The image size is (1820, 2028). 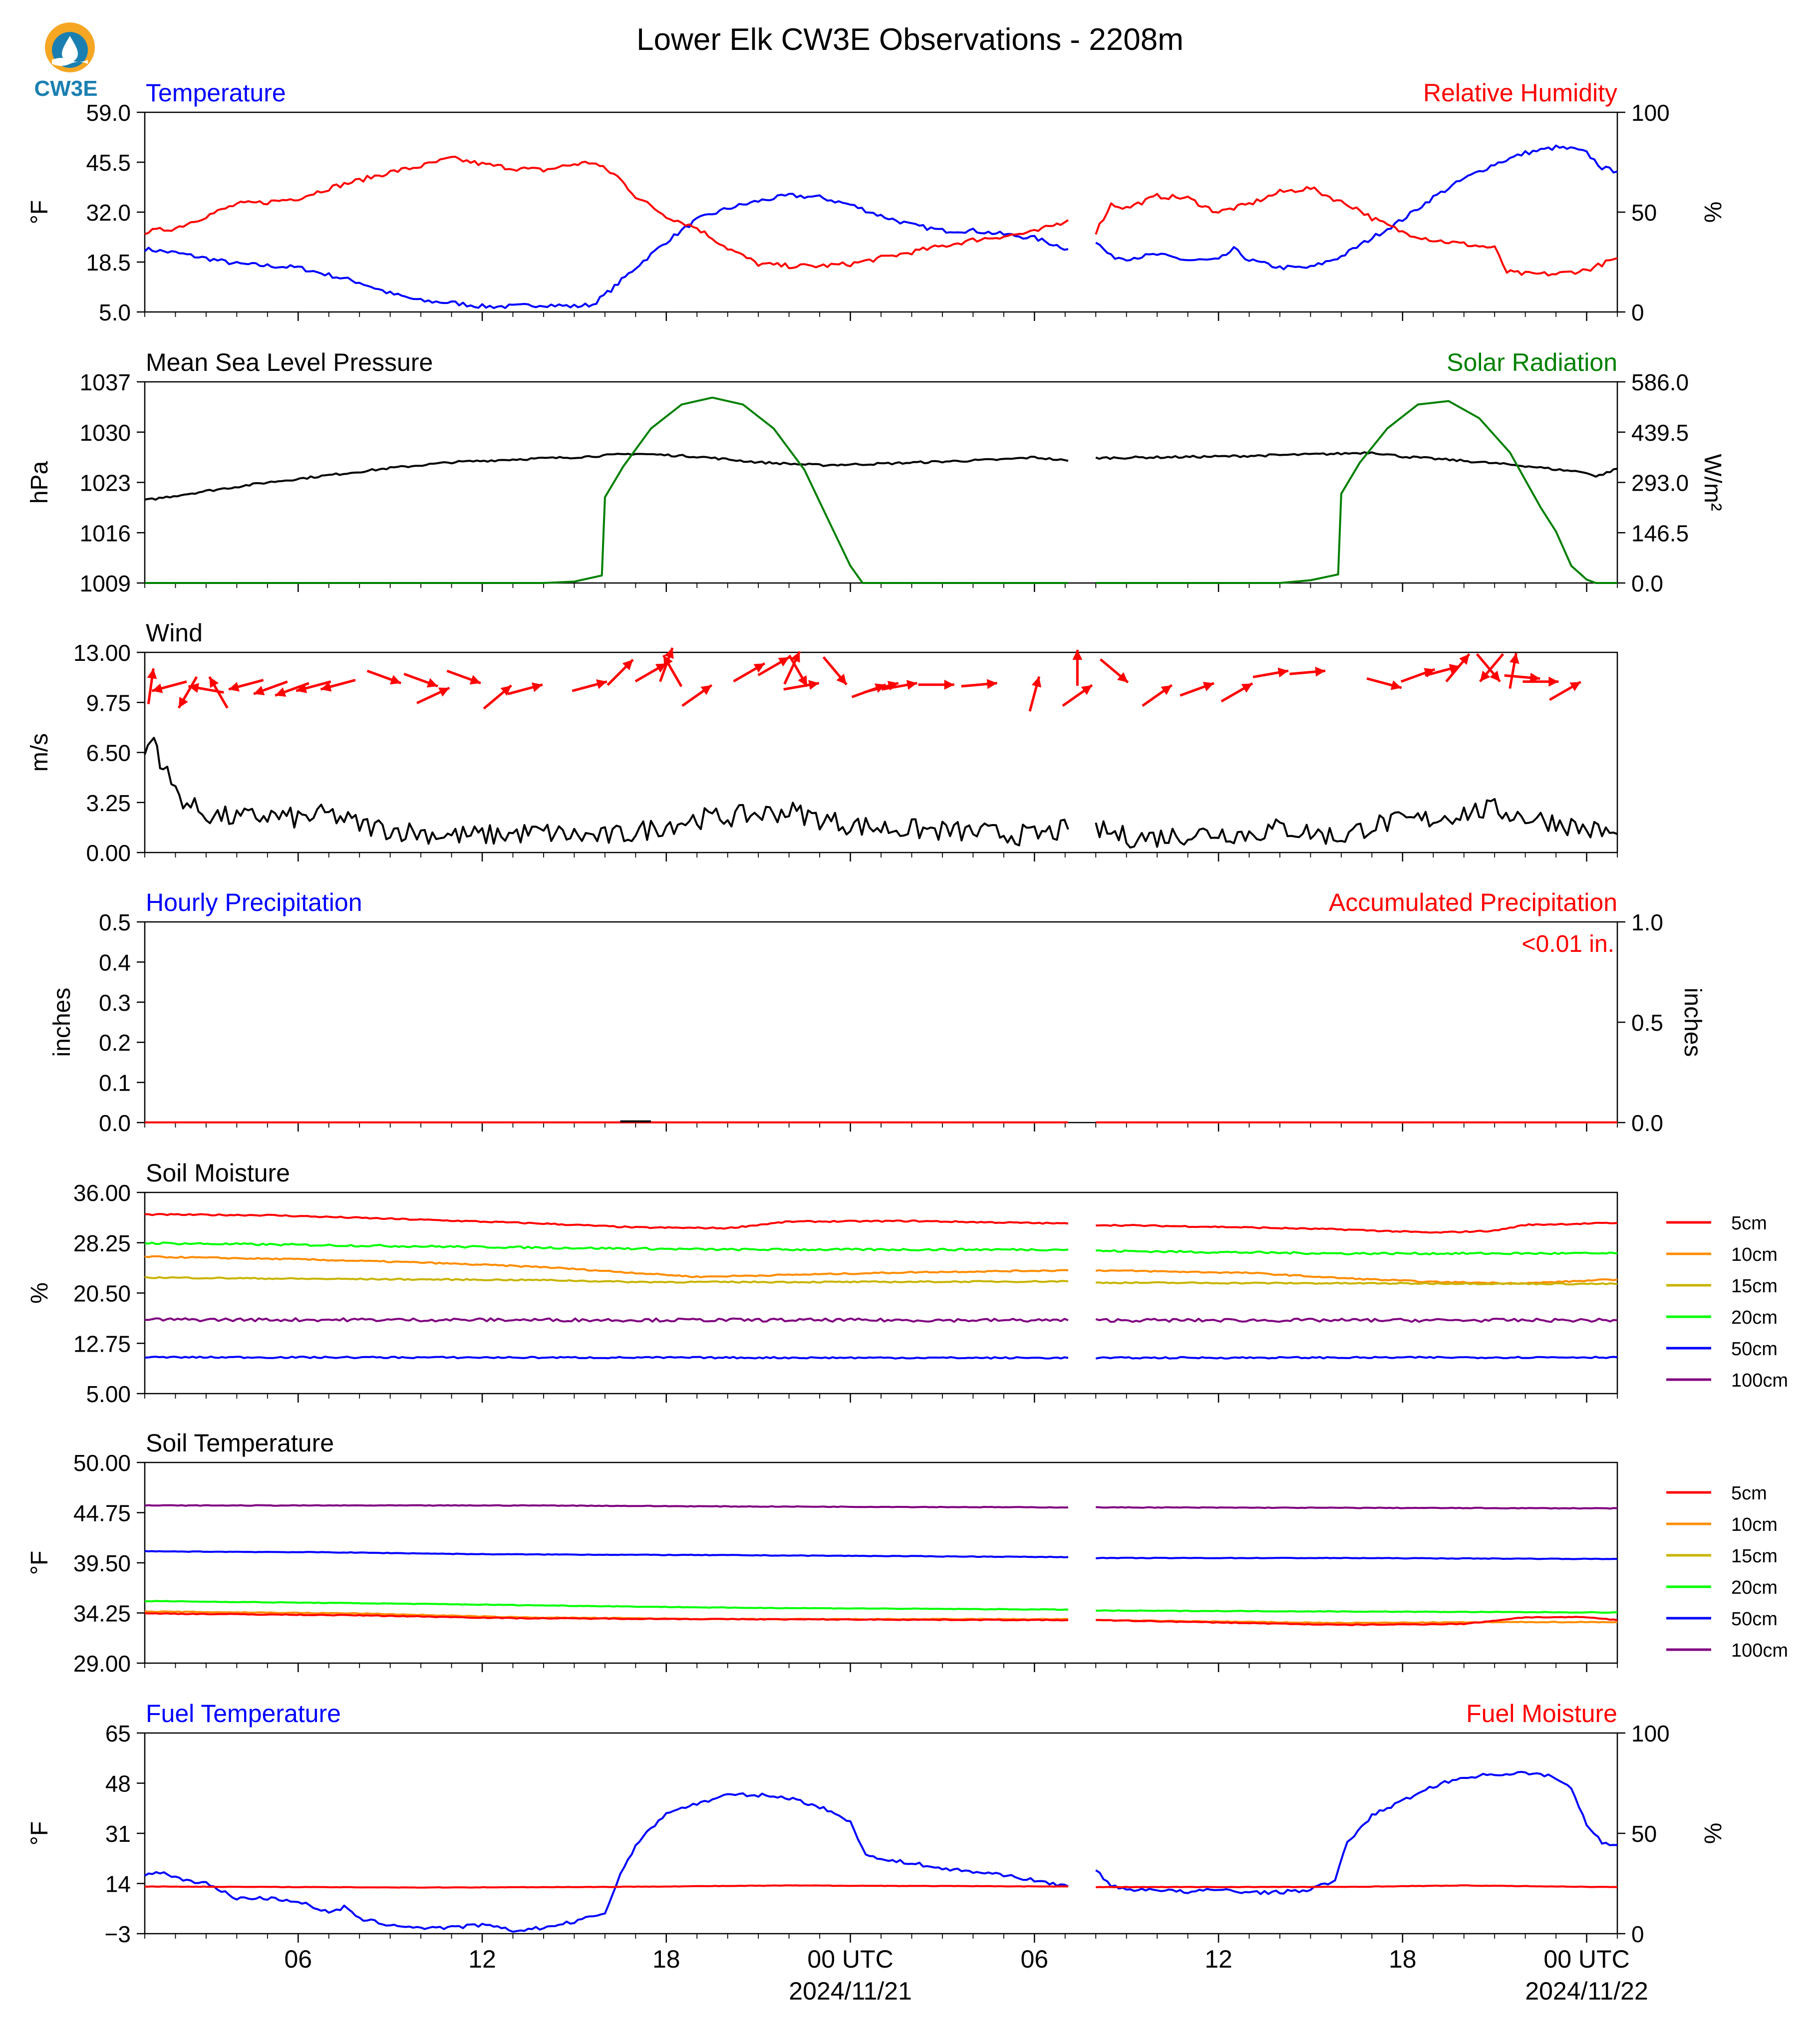 What do you see at coordinates (1754, 1254) in the screenshot?
I see `legend-label: 10cm` at bounding box center [1754, 1254].